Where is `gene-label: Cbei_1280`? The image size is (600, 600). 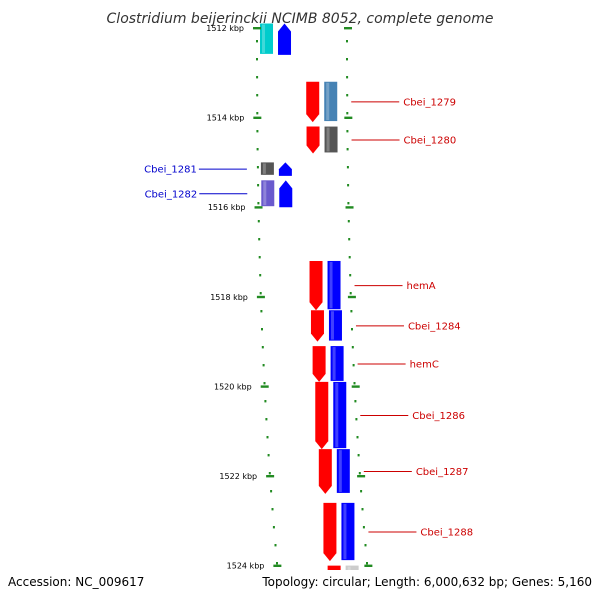 gene-label: Cbei_1280 is located at coordinates (430, 141).